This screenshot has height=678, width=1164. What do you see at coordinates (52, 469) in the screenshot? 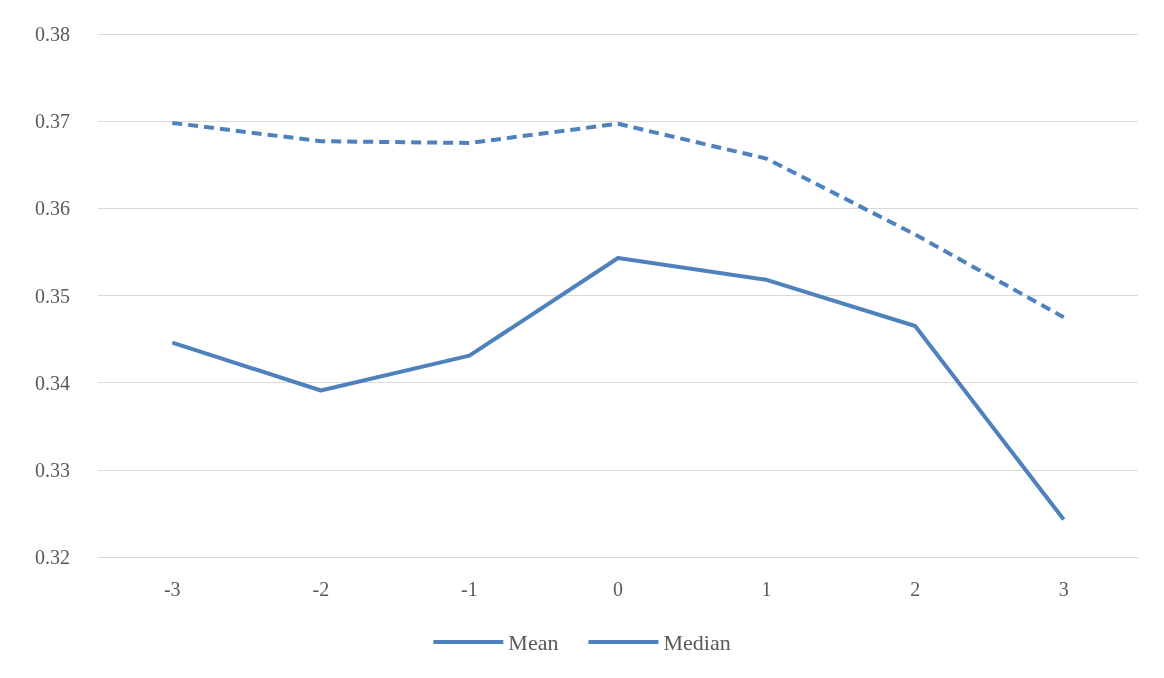
I see `y-tick-label: 0.33` at bounding box center [52, 469].